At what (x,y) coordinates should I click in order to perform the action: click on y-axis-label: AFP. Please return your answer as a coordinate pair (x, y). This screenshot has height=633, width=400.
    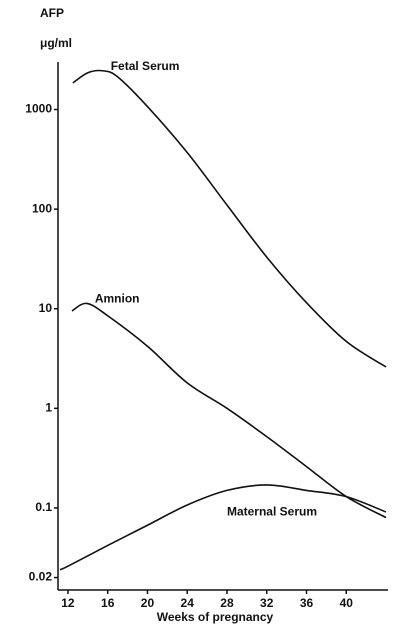
    Looking at the image, I should click on (52, 13).